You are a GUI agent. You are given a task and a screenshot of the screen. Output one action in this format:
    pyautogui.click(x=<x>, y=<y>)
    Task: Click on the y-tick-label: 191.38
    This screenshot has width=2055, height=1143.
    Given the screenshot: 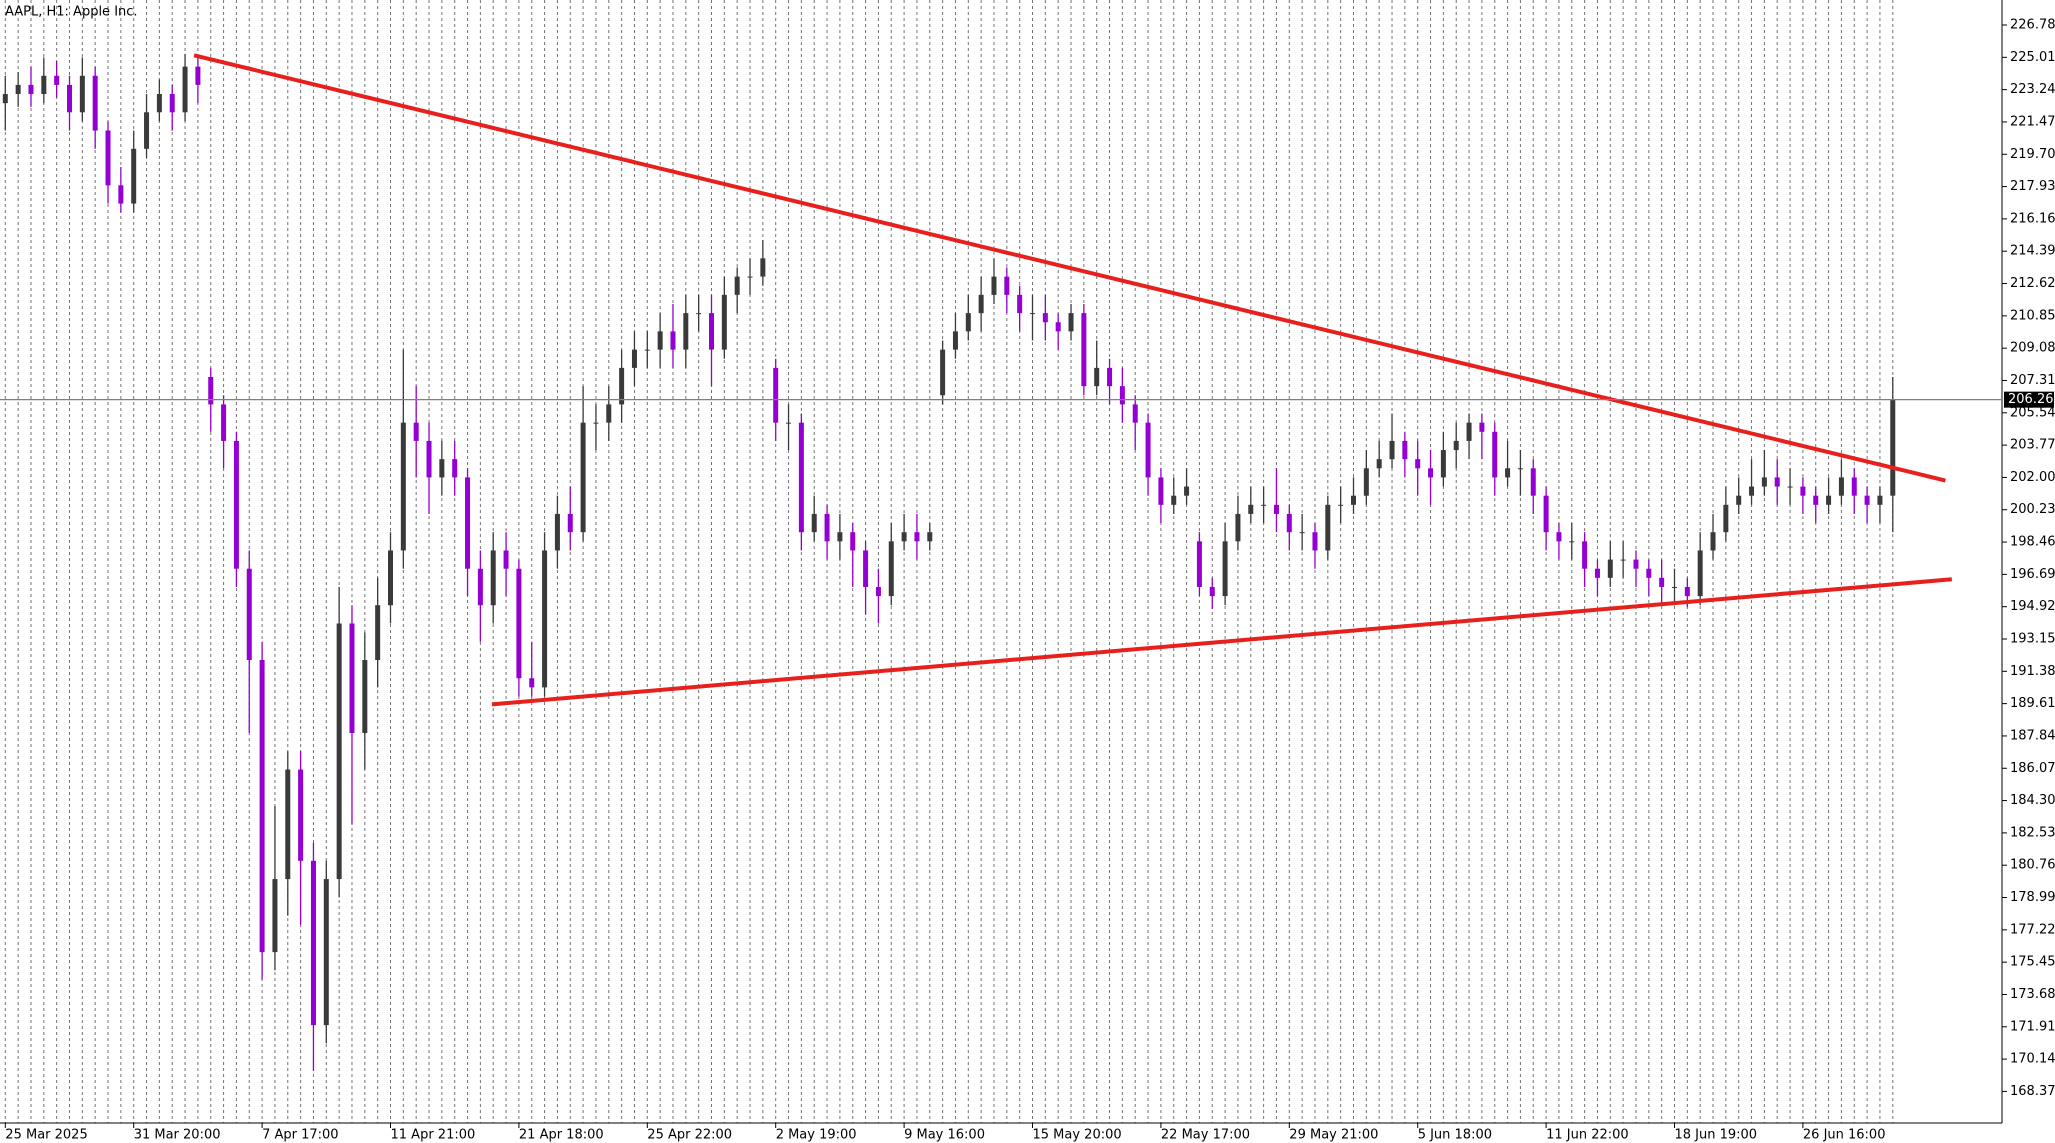 What is the action you would take?
    pyautogui.click(x=2032, y=671)
    